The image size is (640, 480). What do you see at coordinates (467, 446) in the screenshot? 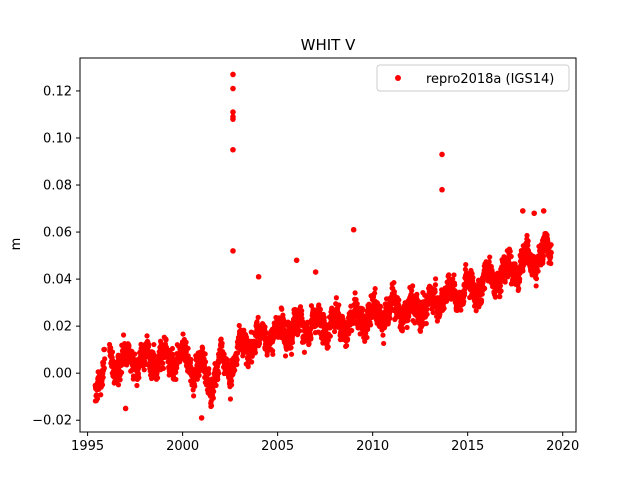
I see `x-tick-label: 2015` at bounding box center [467, 446].